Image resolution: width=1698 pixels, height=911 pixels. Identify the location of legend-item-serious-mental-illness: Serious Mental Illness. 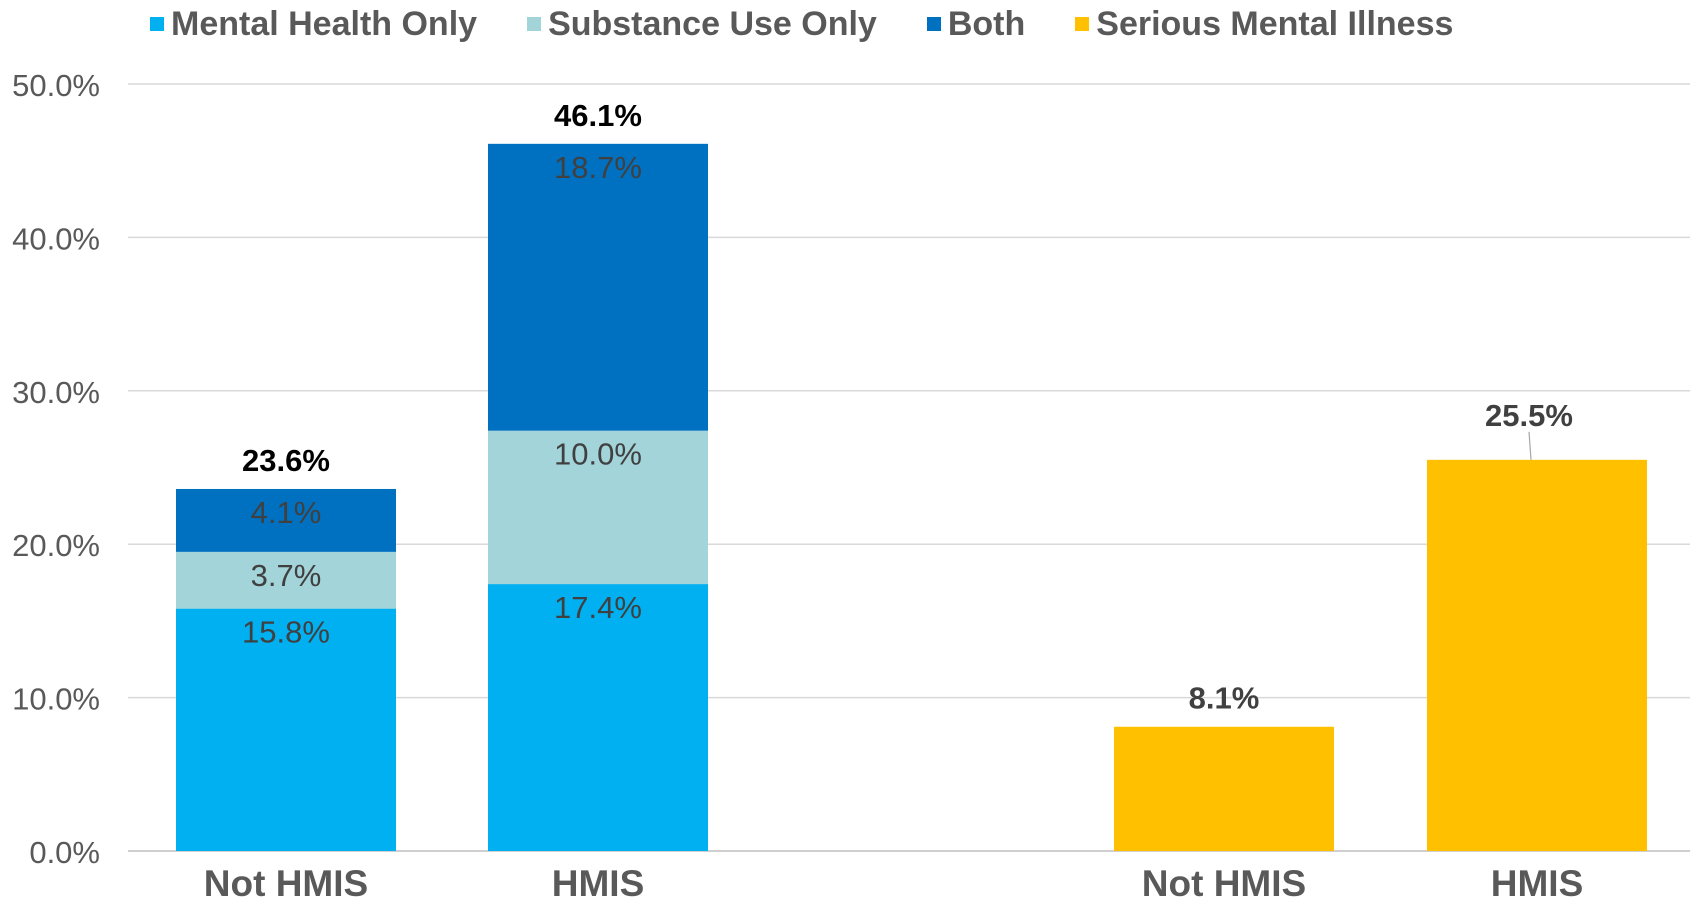
(1264, 24).